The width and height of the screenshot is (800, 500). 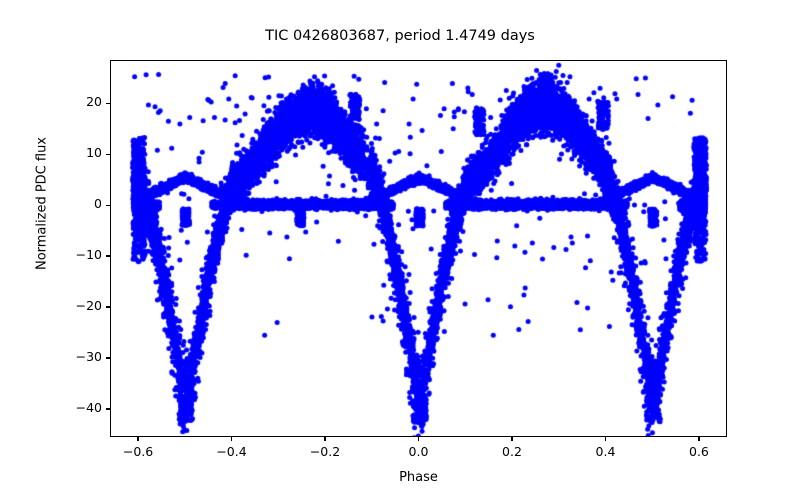 I want to click on x-tick-label: −0.4, so click(x=231, y=451).